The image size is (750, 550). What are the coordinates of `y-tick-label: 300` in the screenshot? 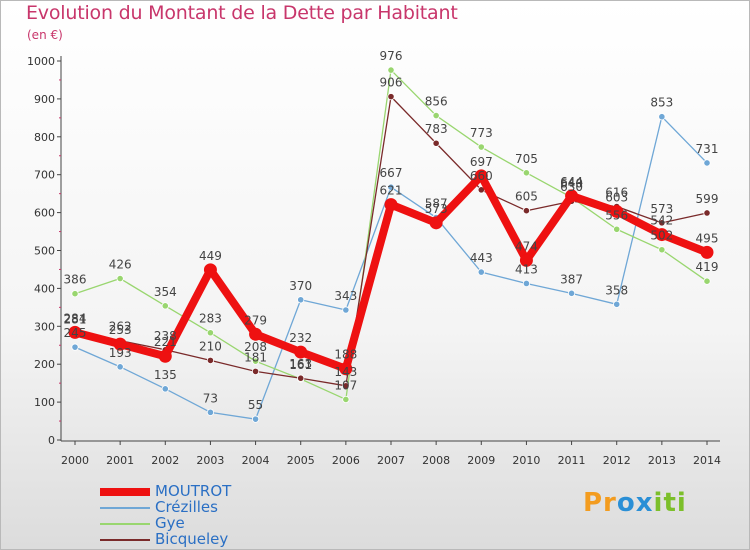 It's located at (44, 326).